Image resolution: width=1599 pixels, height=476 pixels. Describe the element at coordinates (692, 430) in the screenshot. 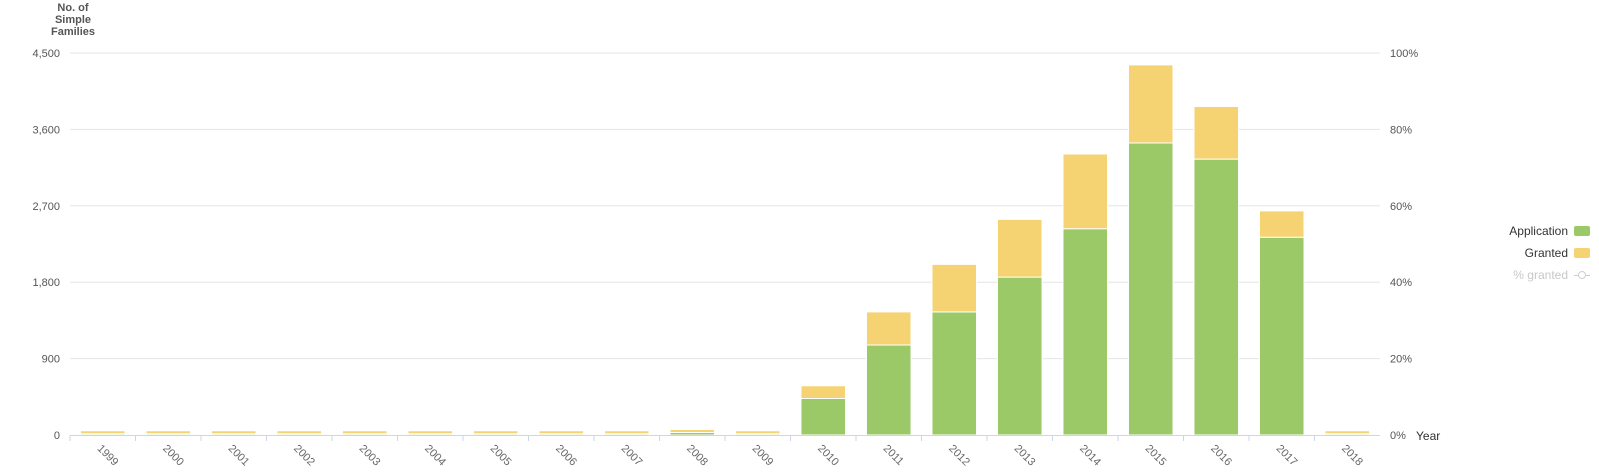

I see `bar-granted-2008` at that location.